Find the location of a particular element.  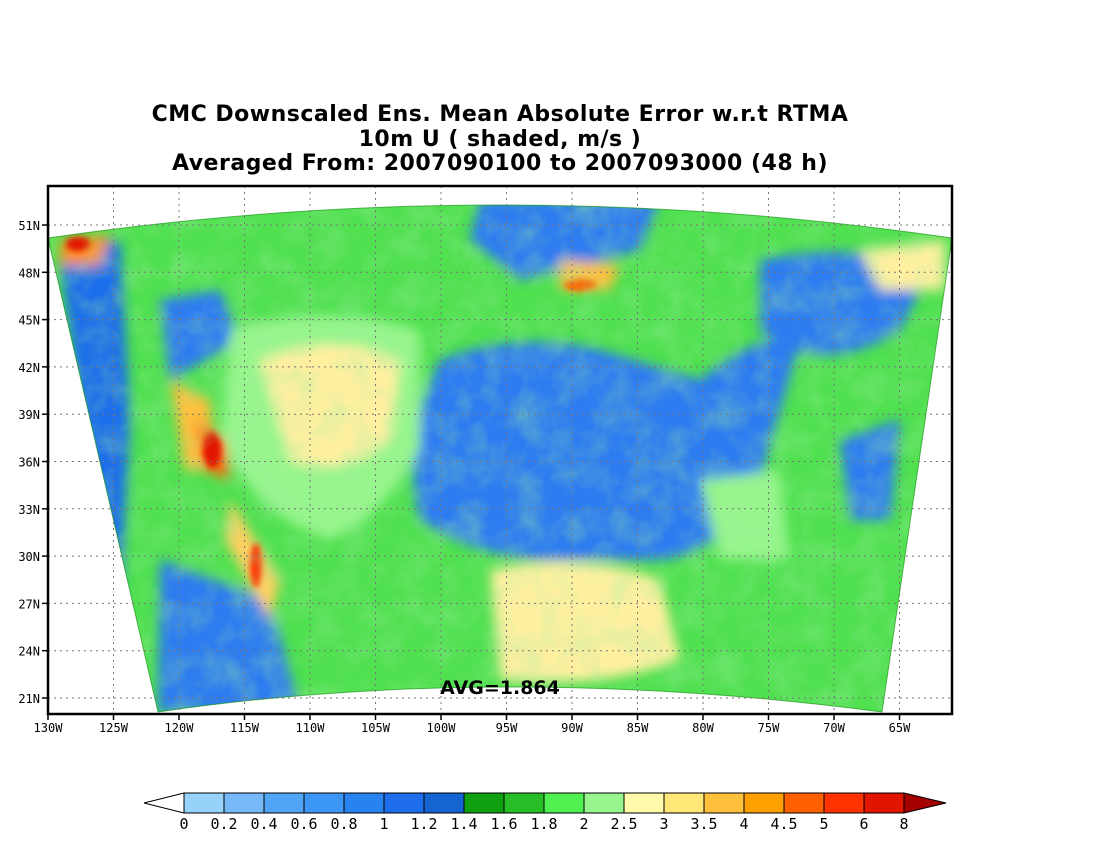

lat-label: 27N is located at coordinates (29, 604).